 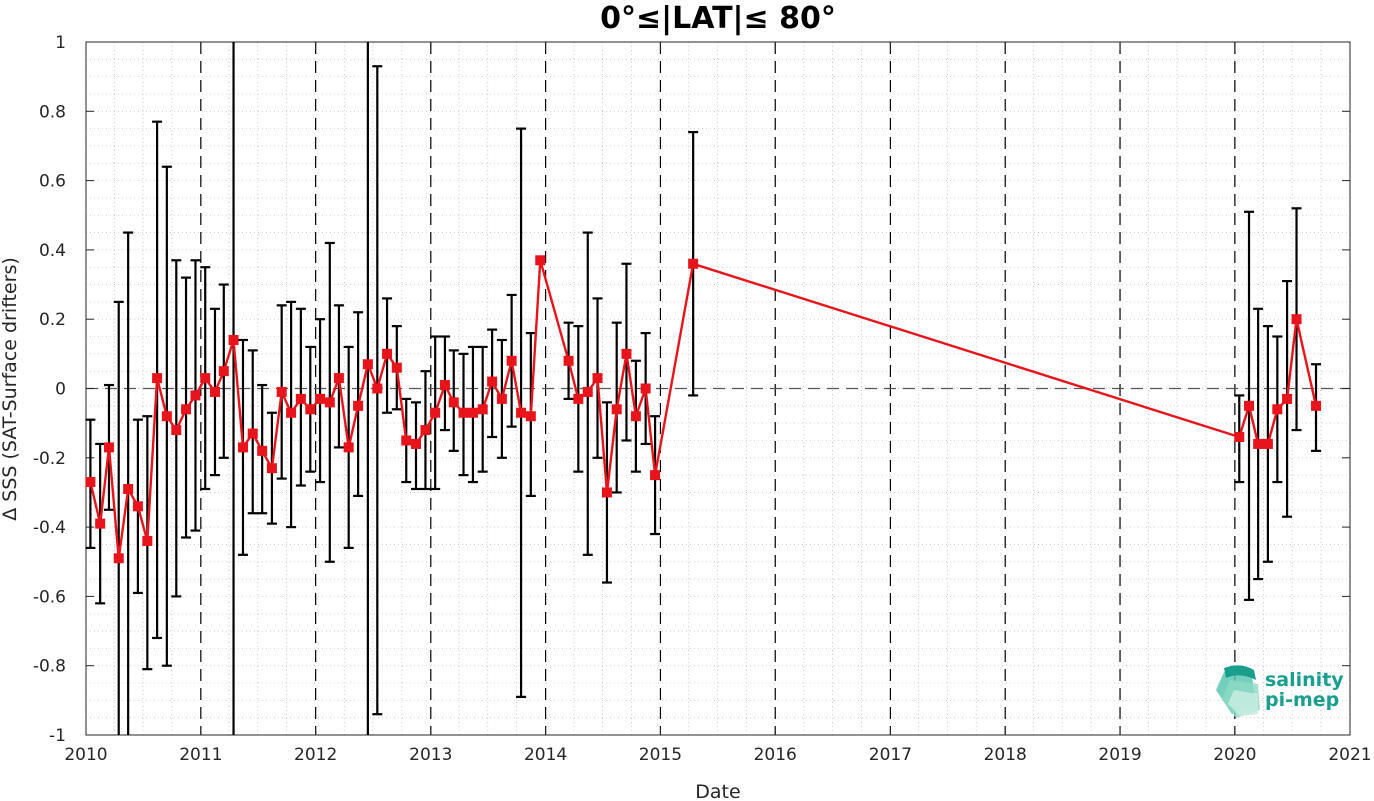 I want to click on y-axis-label: Δ SSS (SAT-Surface drifters), so click(x=10, y=389).